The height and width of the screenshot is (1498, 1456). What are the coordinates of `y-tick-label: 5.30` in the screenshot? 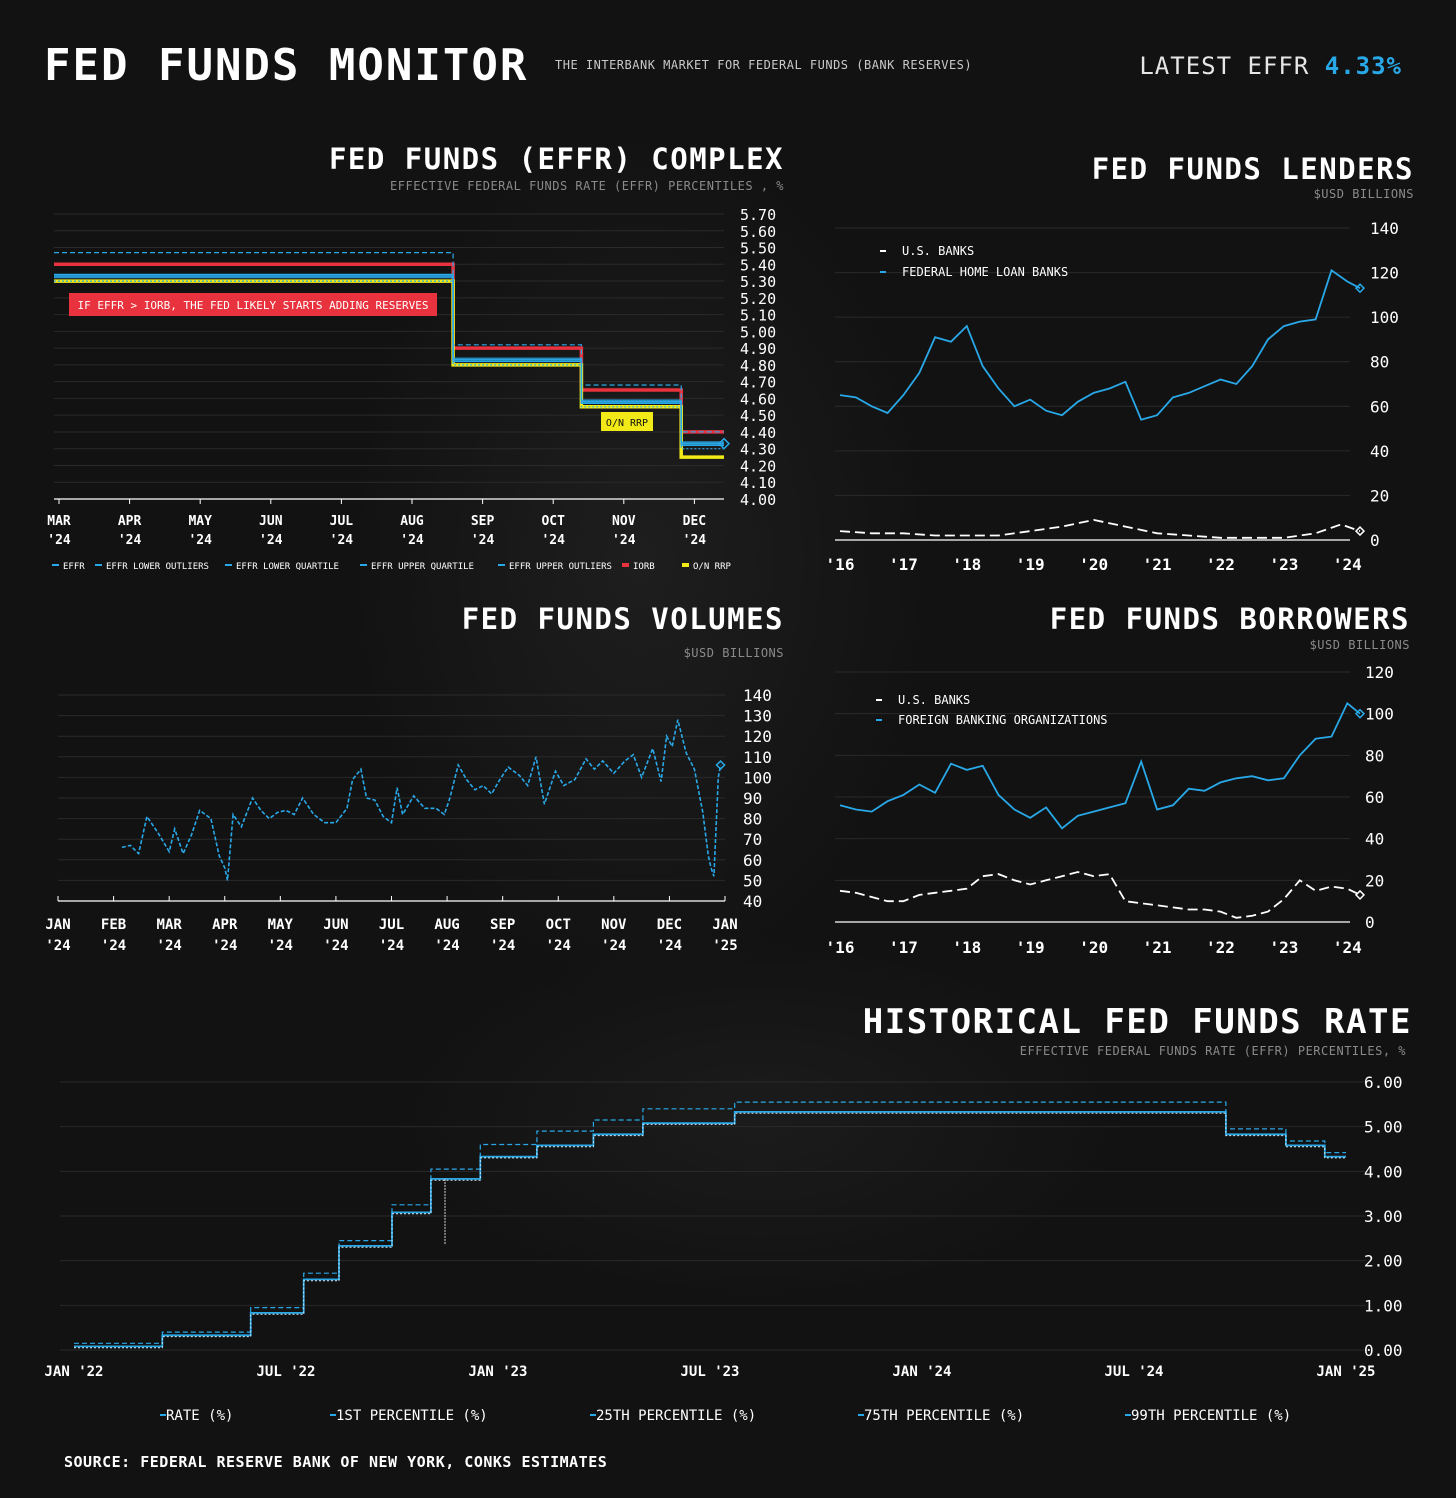 It's located at (758, 282).